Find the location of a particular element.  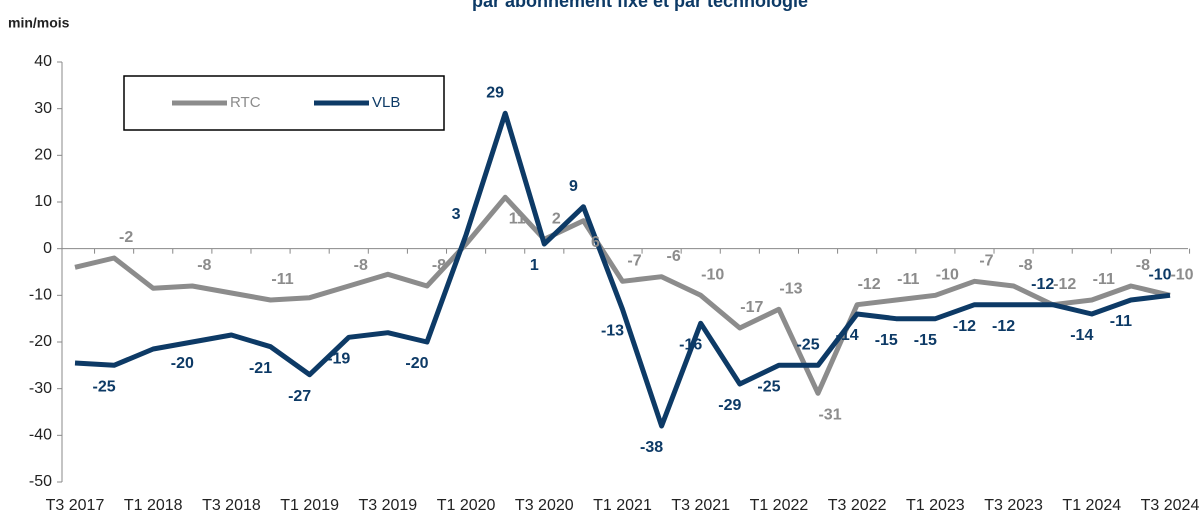

data-label: 9 is located at coordinates (573, 186).